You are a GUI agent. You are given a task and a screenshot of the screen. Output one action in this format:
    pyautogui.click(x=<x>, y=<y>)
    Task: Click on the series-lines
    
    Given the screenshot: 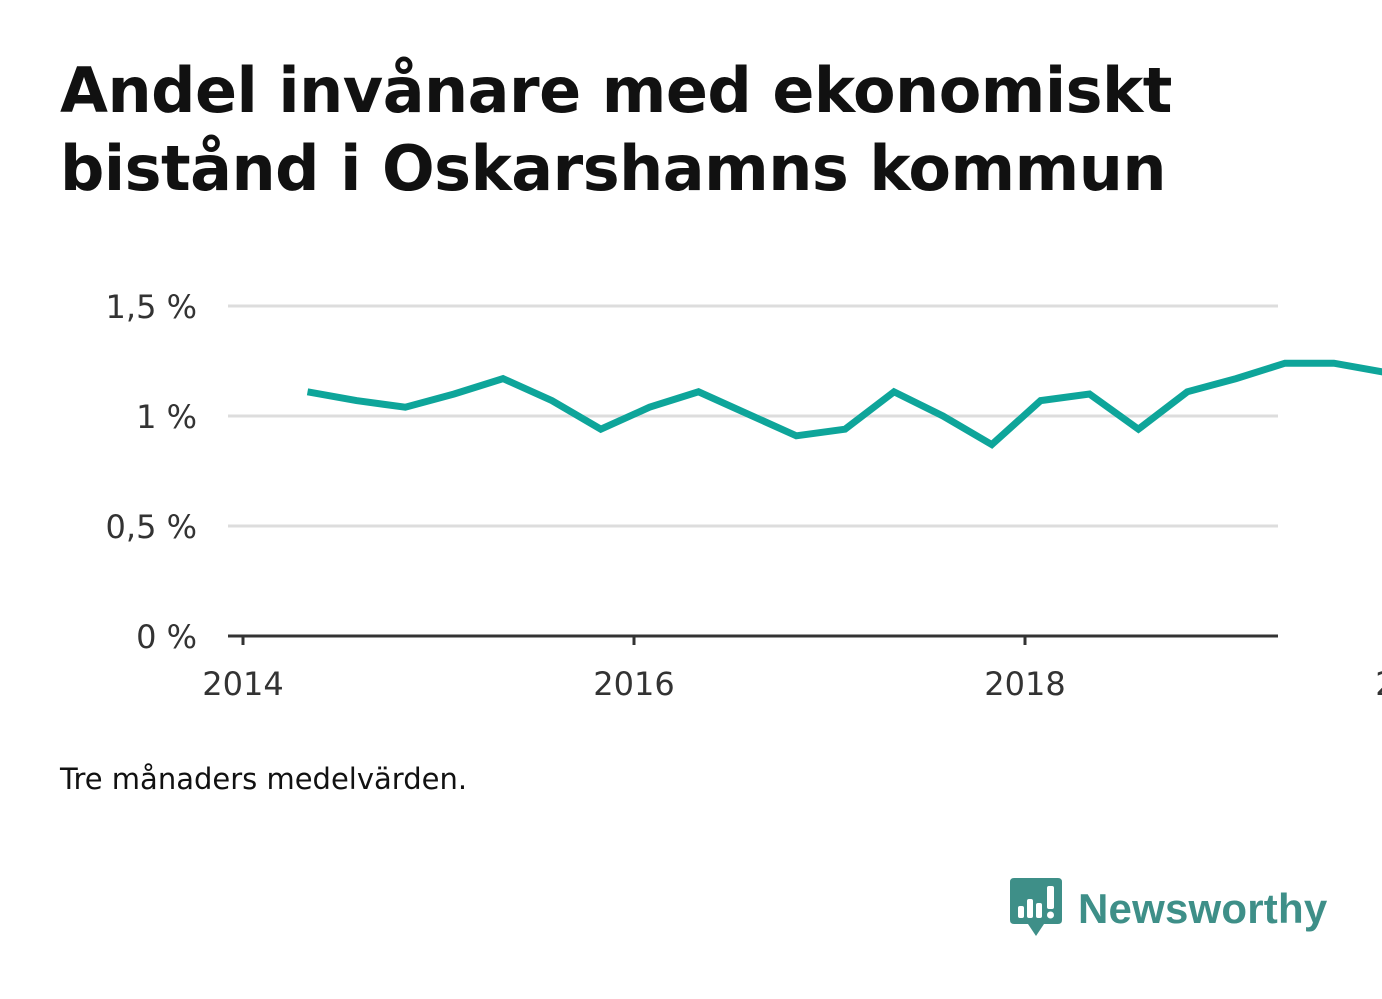 What is the action you would take?
    pyautogui.click(x=844, y=404)
    